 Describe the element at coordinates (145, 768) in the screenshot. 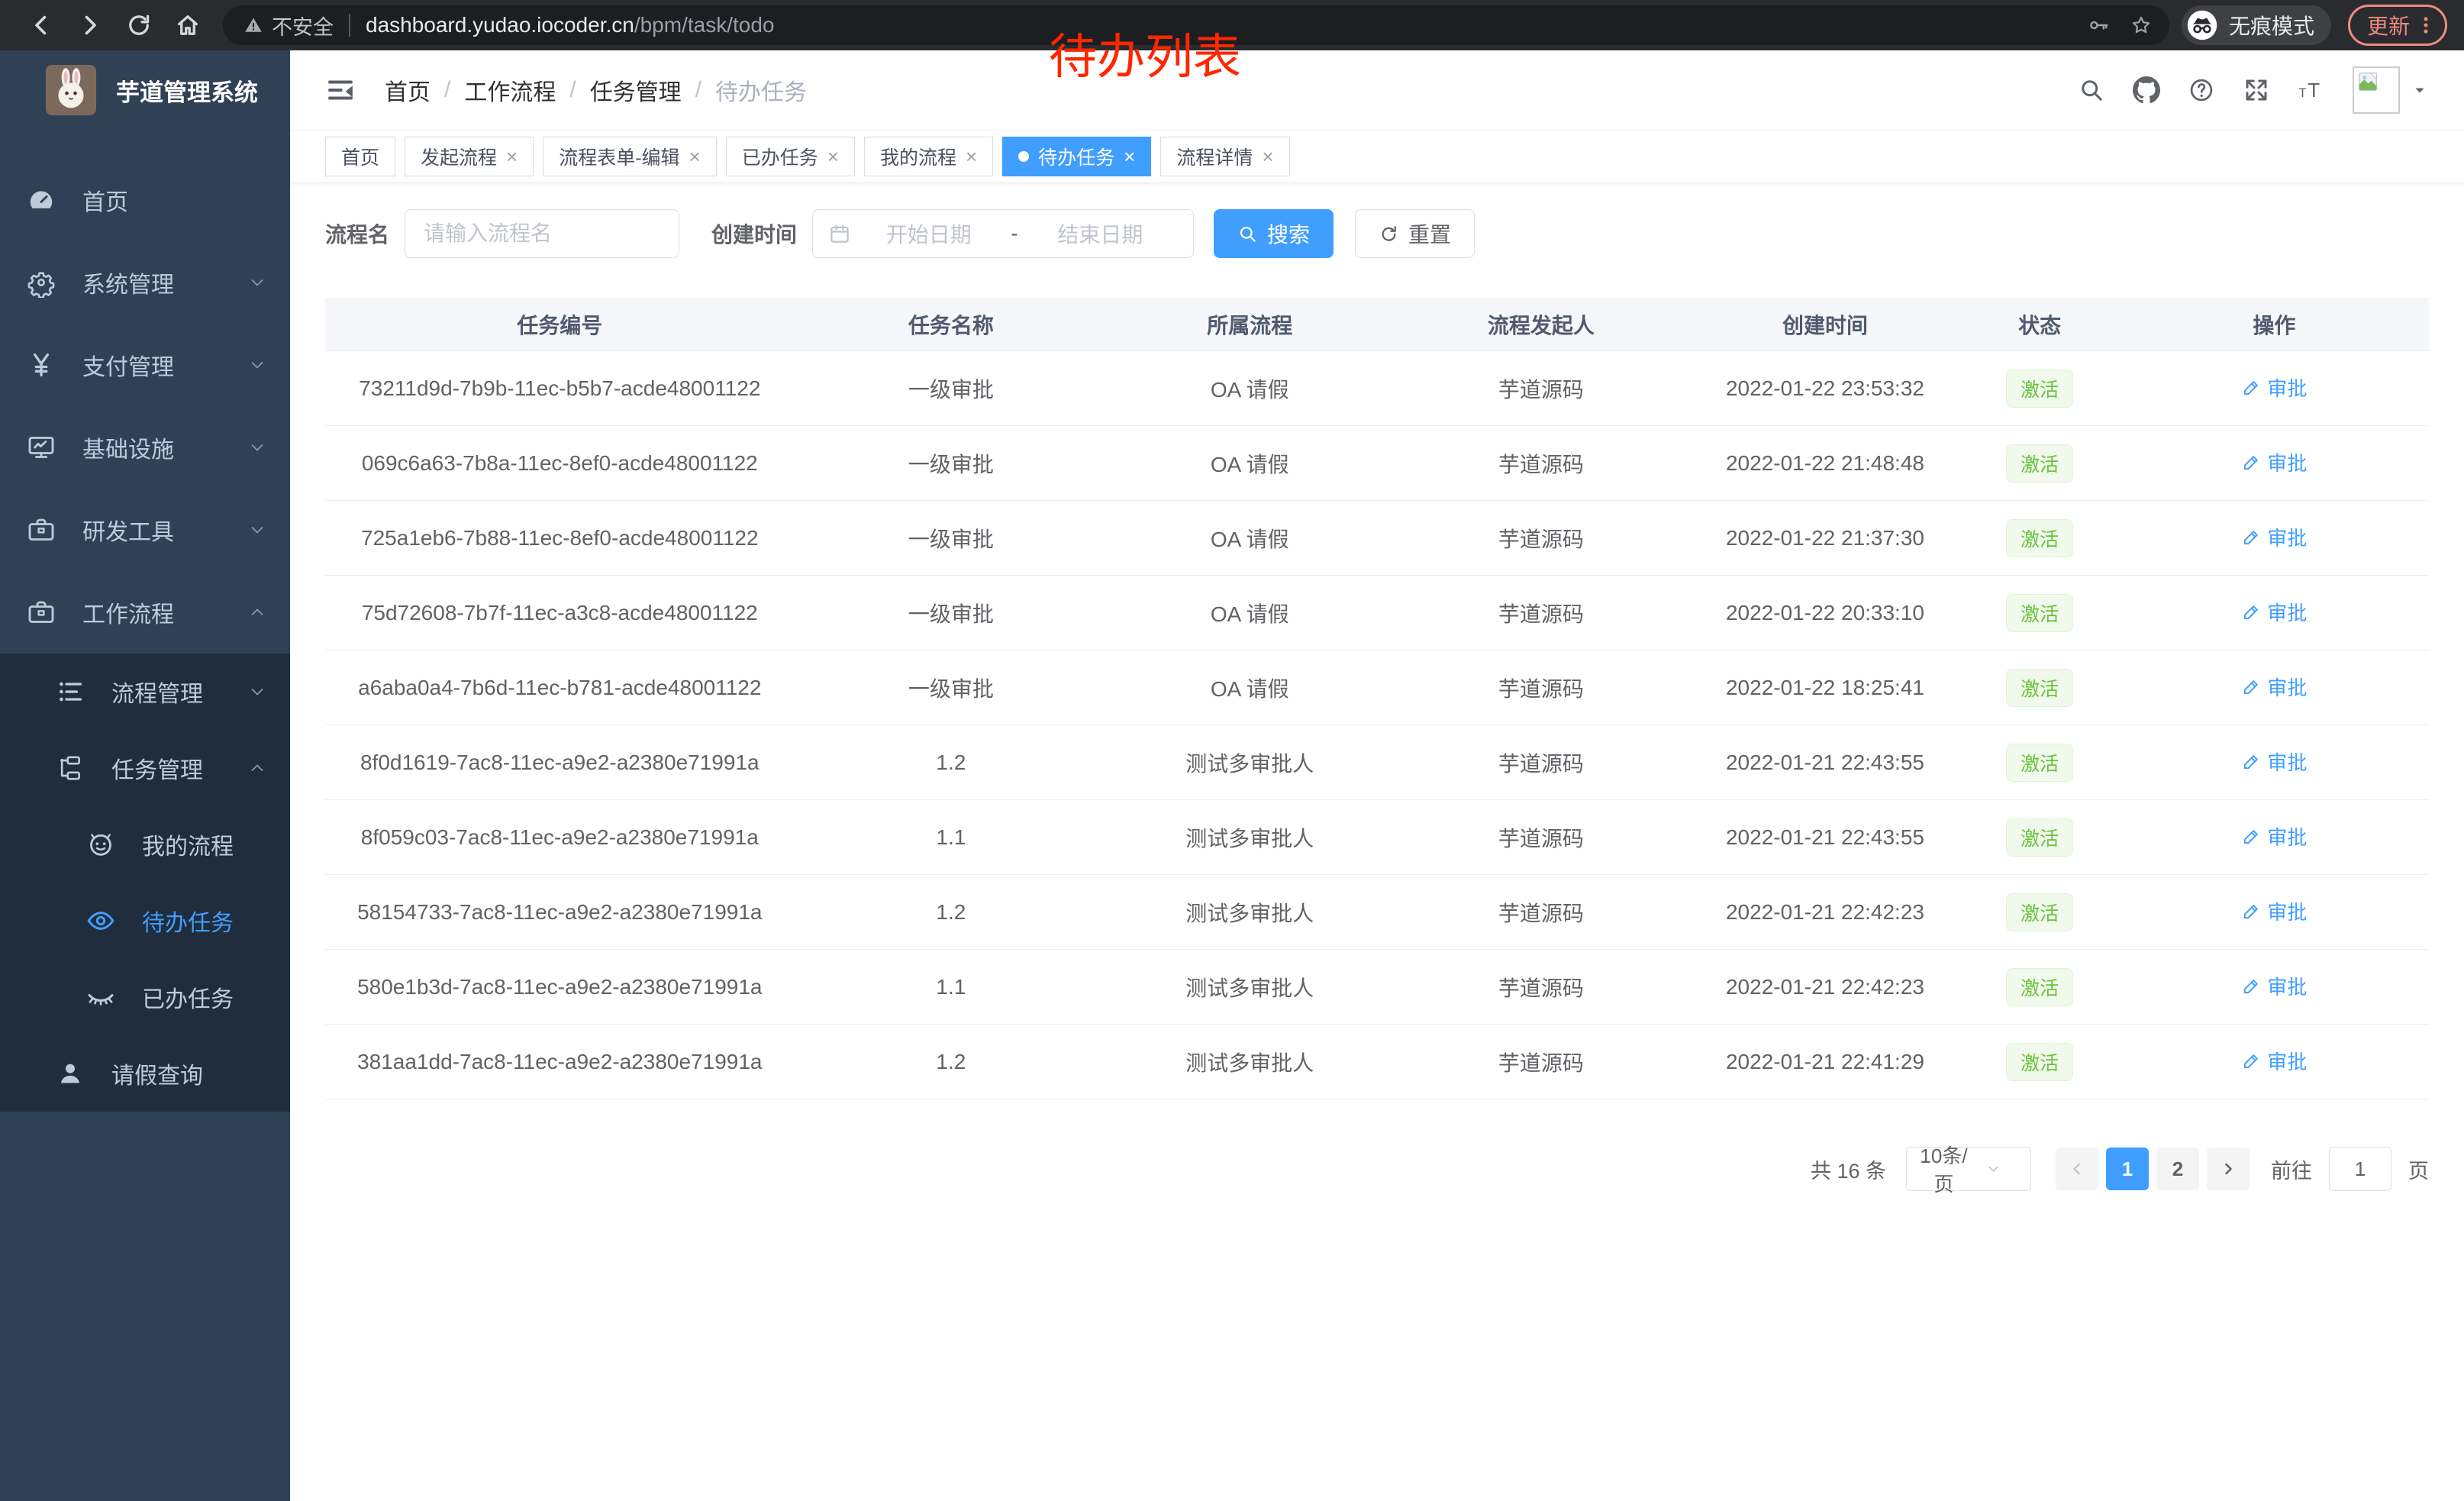

I see `sidebar-item-任务管理: 任务管理` at that location.